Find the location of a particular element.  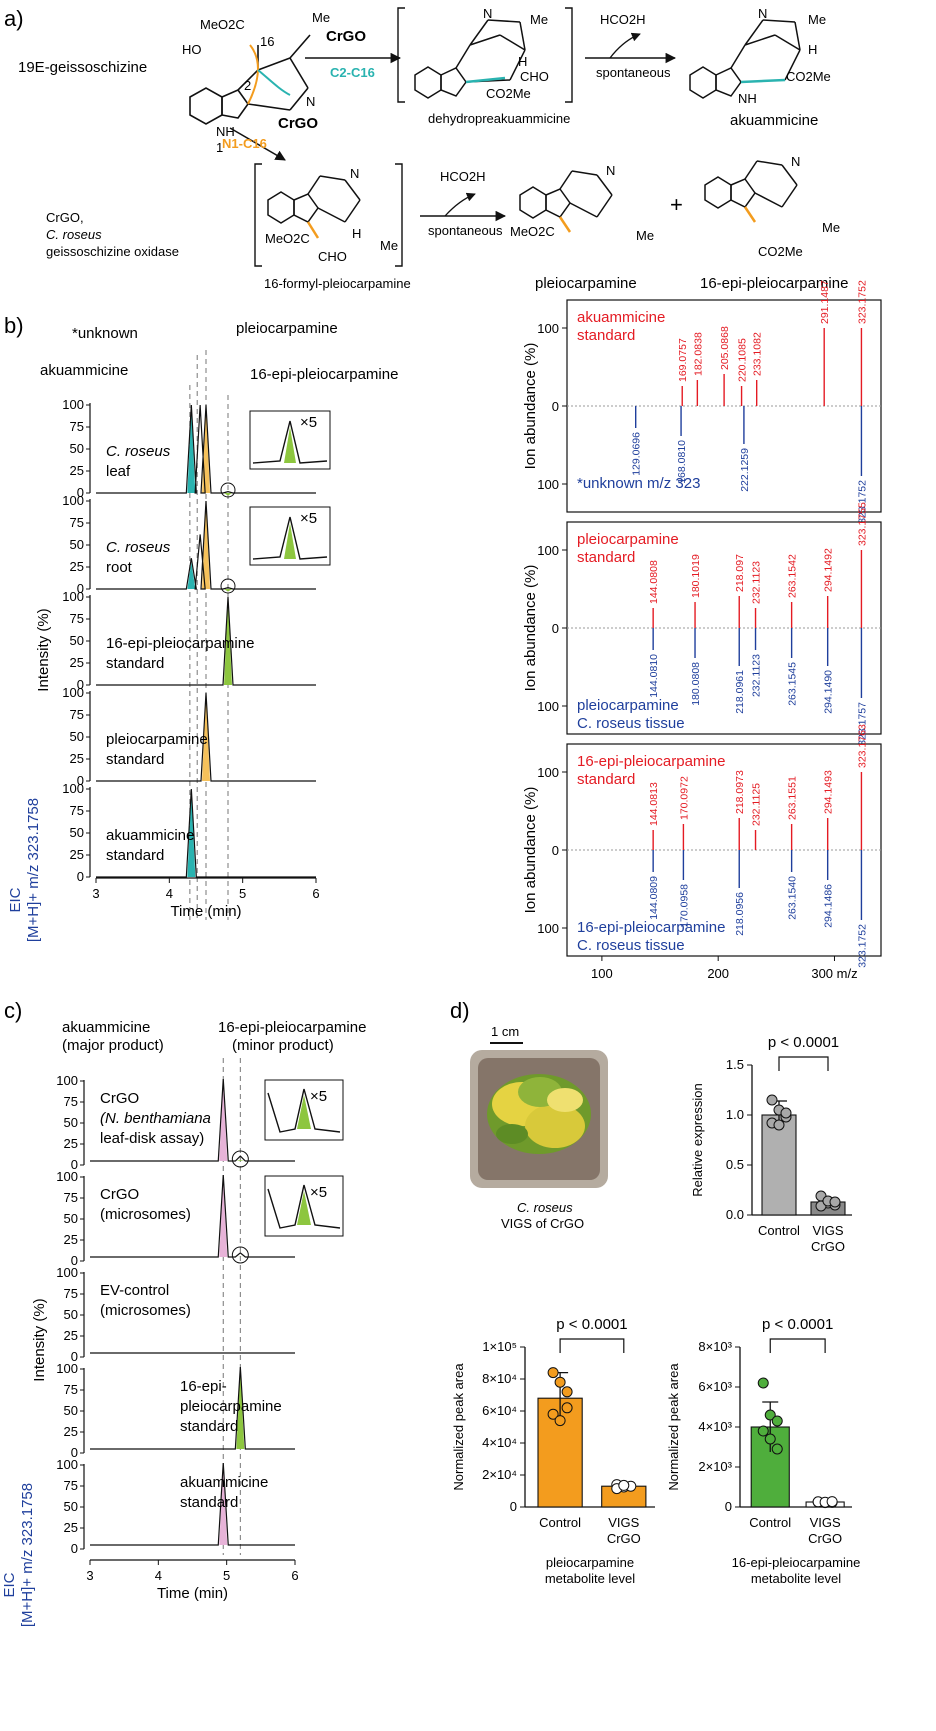

bottom-peak-label: 222.1259 is located at coordinates (745, 470).